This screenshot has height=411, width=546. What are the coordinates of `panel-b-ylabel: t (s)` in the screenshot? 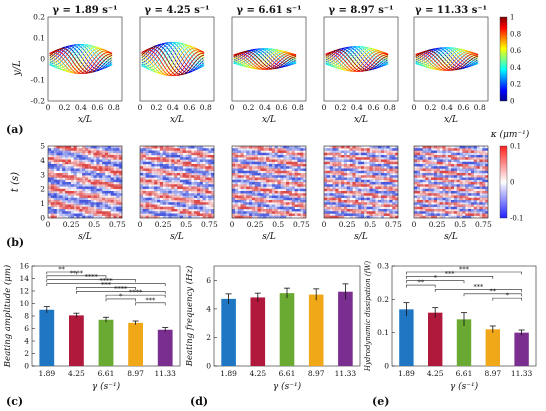 It's located at (15, 182).